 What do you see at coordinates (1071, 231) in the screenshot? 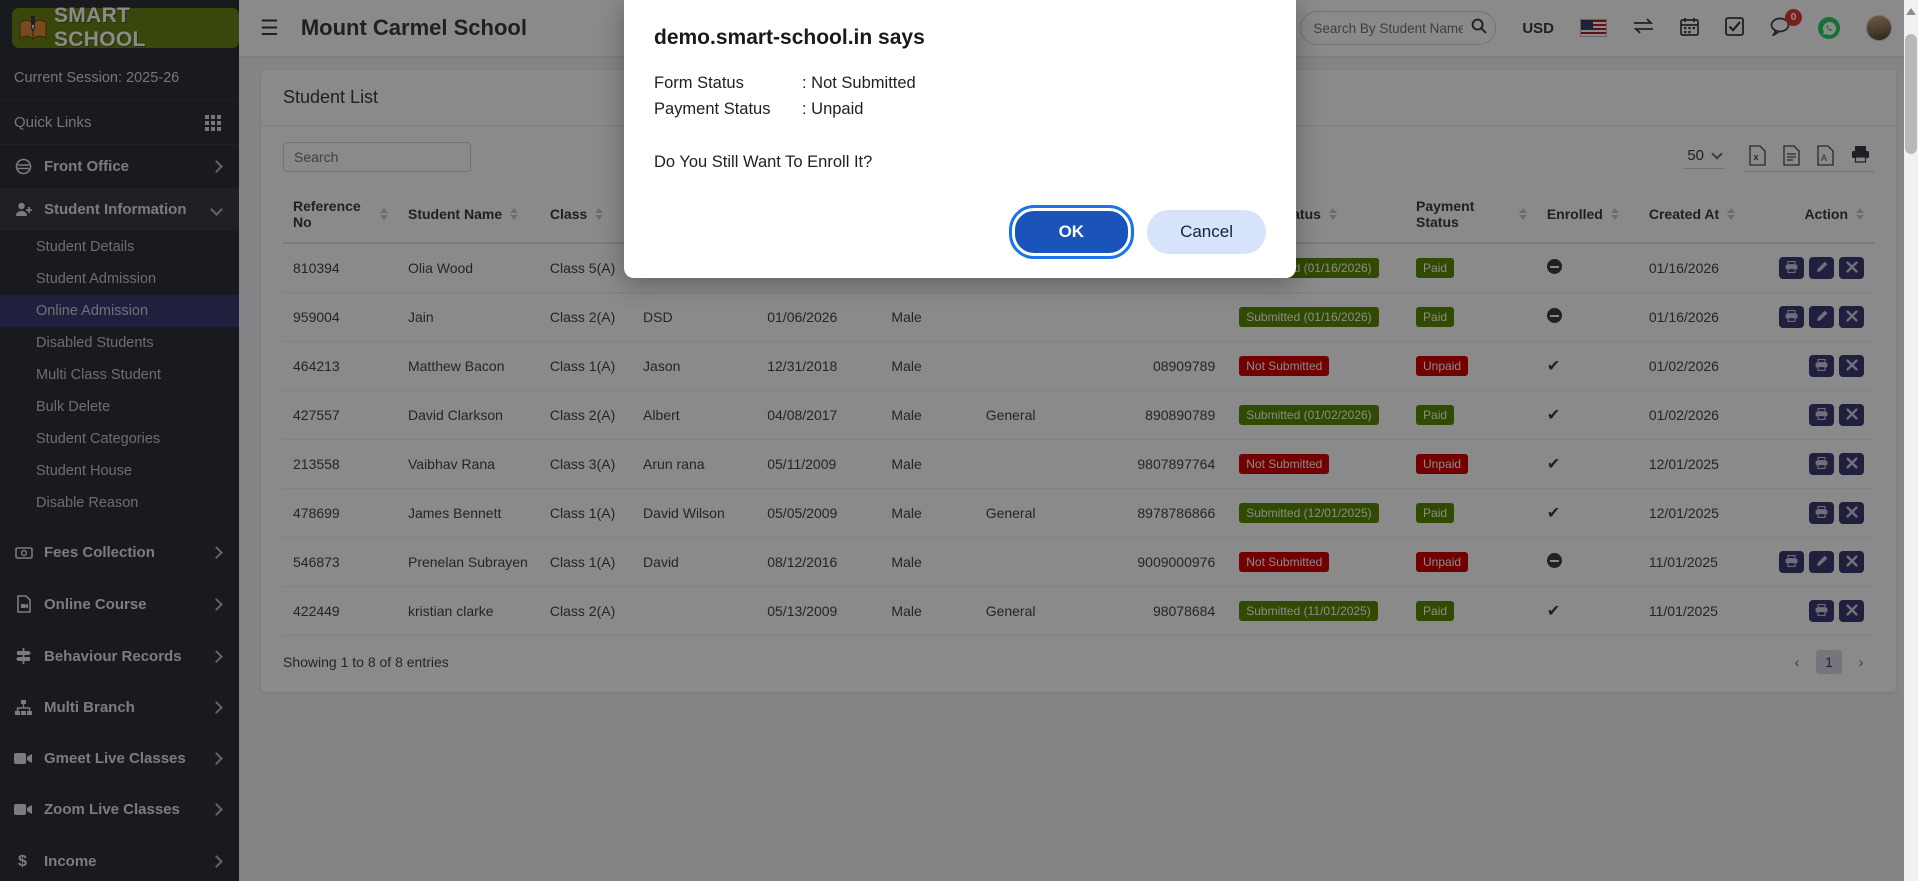
I see `ok-button: OK` at bounding box center [1071, 231].